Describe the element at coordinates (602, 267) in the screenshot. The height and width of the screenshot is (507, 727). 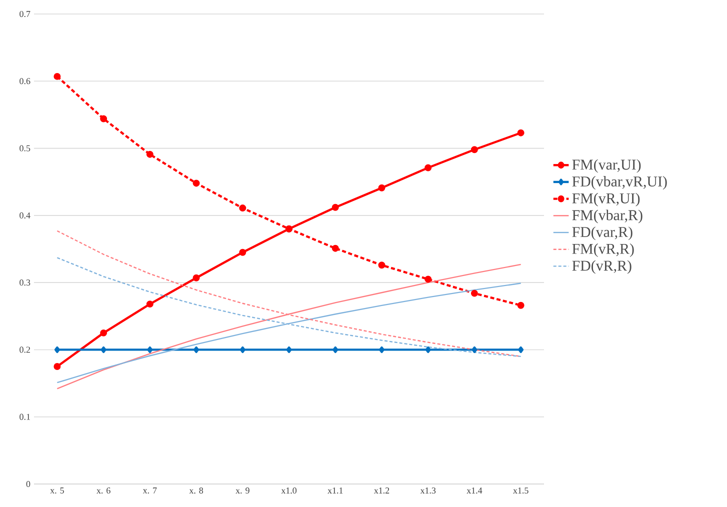
I see `legend-label: FD(vR,R)` at that location.